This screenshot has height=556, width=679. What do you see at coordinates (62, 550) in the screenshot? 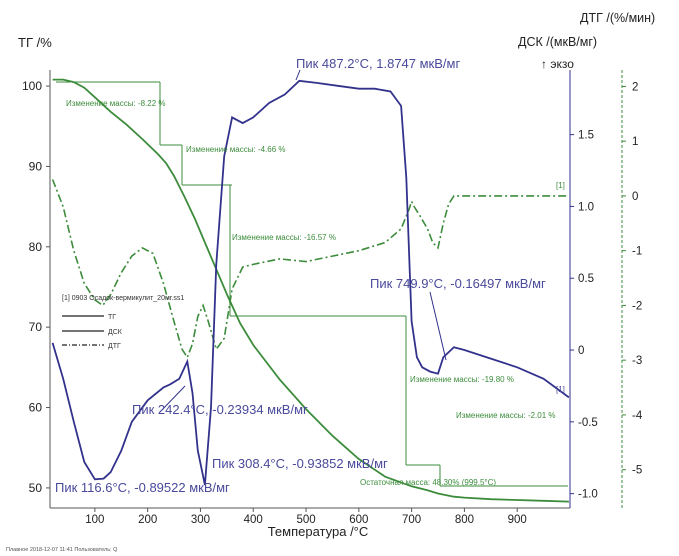
I see `footer-meta: Плавное 2018-12-07 11:41 Пользователь: Q` at bounding box center [62, 550].